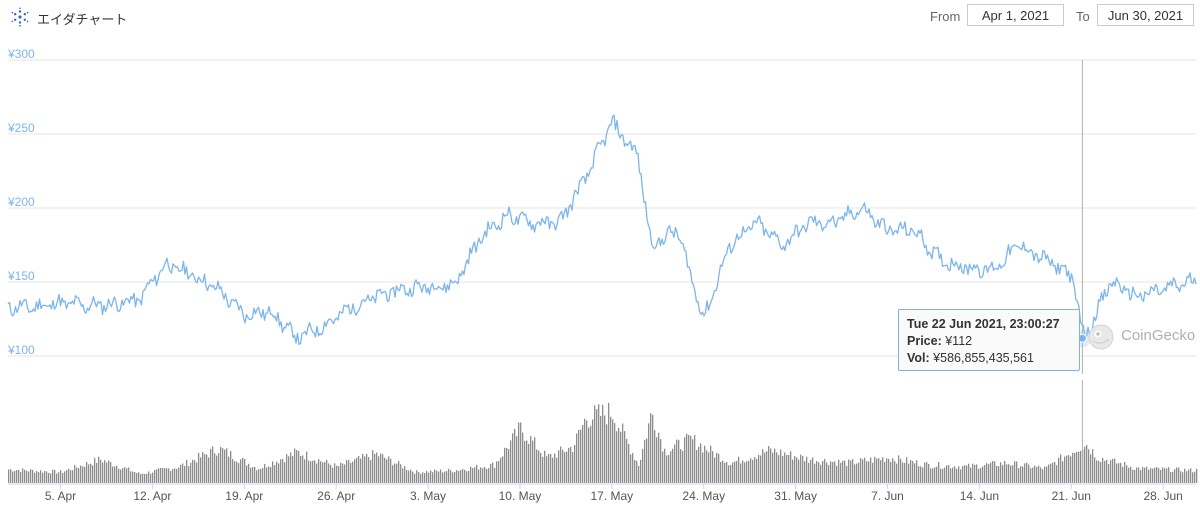 This screenshot has height=511, width=1200. Describe the element at coordinates (959, 341) in the screenshot. I see `tooltip-price-value: ¥112` at that location.